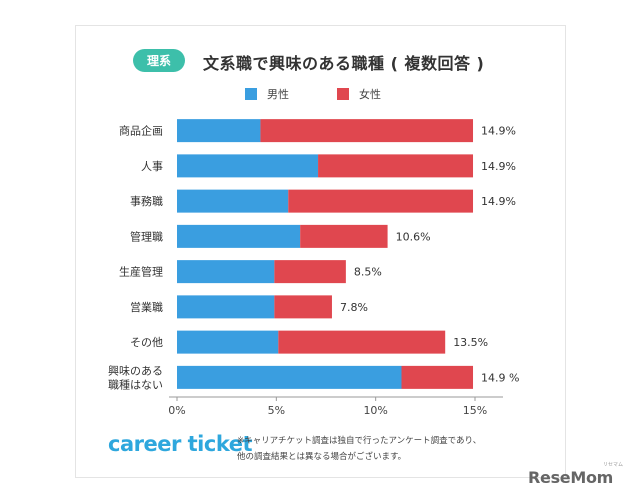  What do you see at coordinates (368, 272) in the screenshot?
I see `data-label: 8.5%` at bounding box center [368, 272].